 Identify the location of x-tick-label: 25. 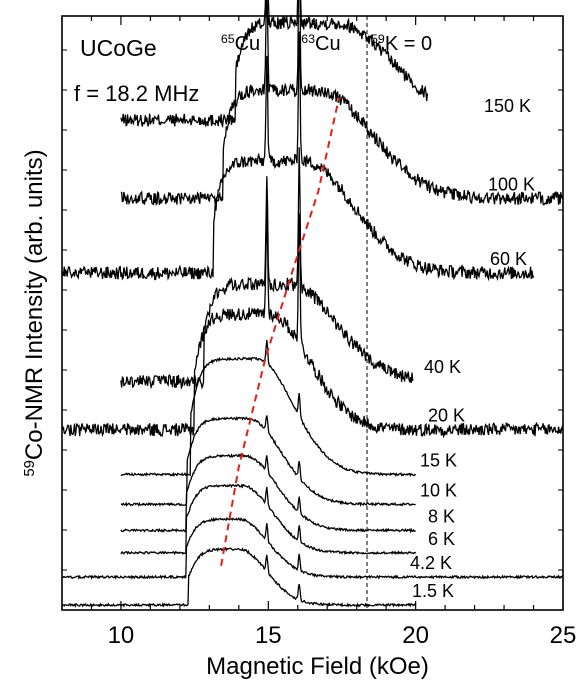
(563, 635).